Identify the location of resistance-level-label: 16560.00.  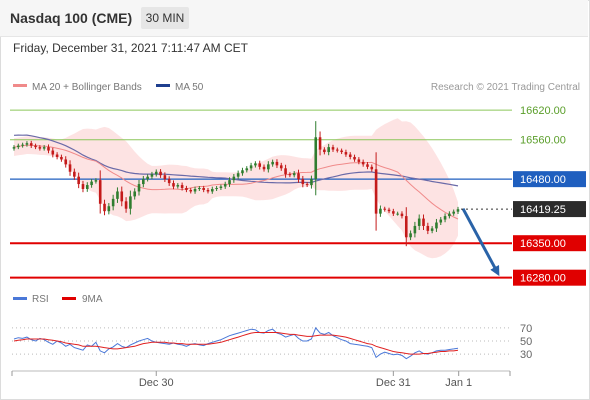
(543, 141).